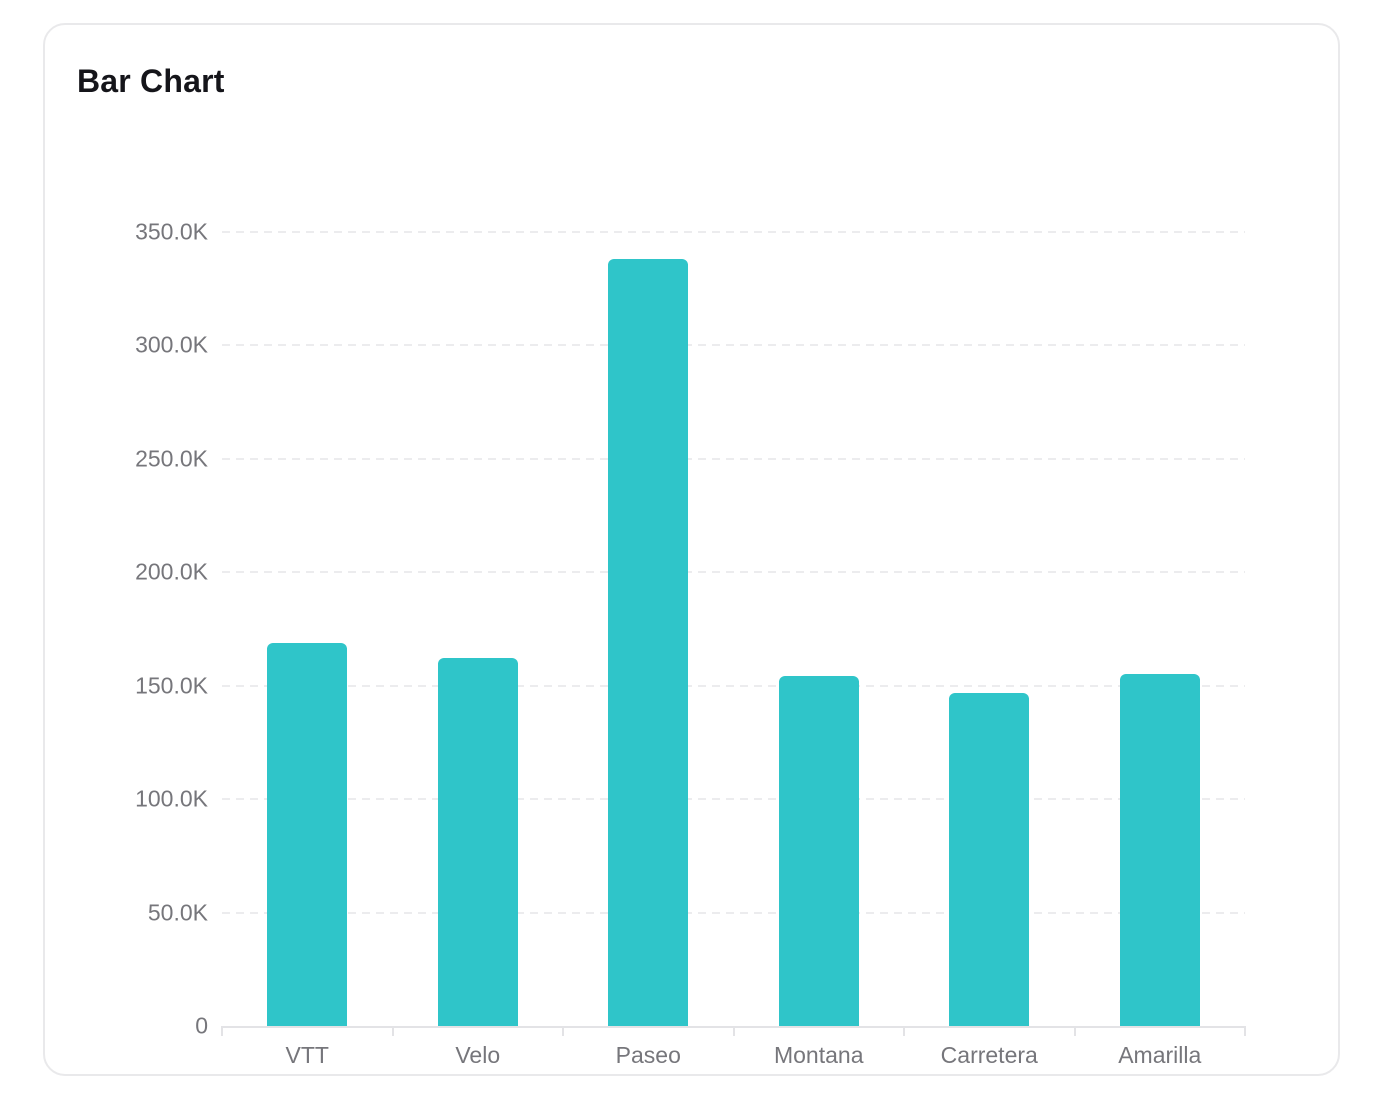  I want to click on bar-montana, so click(818, 851).